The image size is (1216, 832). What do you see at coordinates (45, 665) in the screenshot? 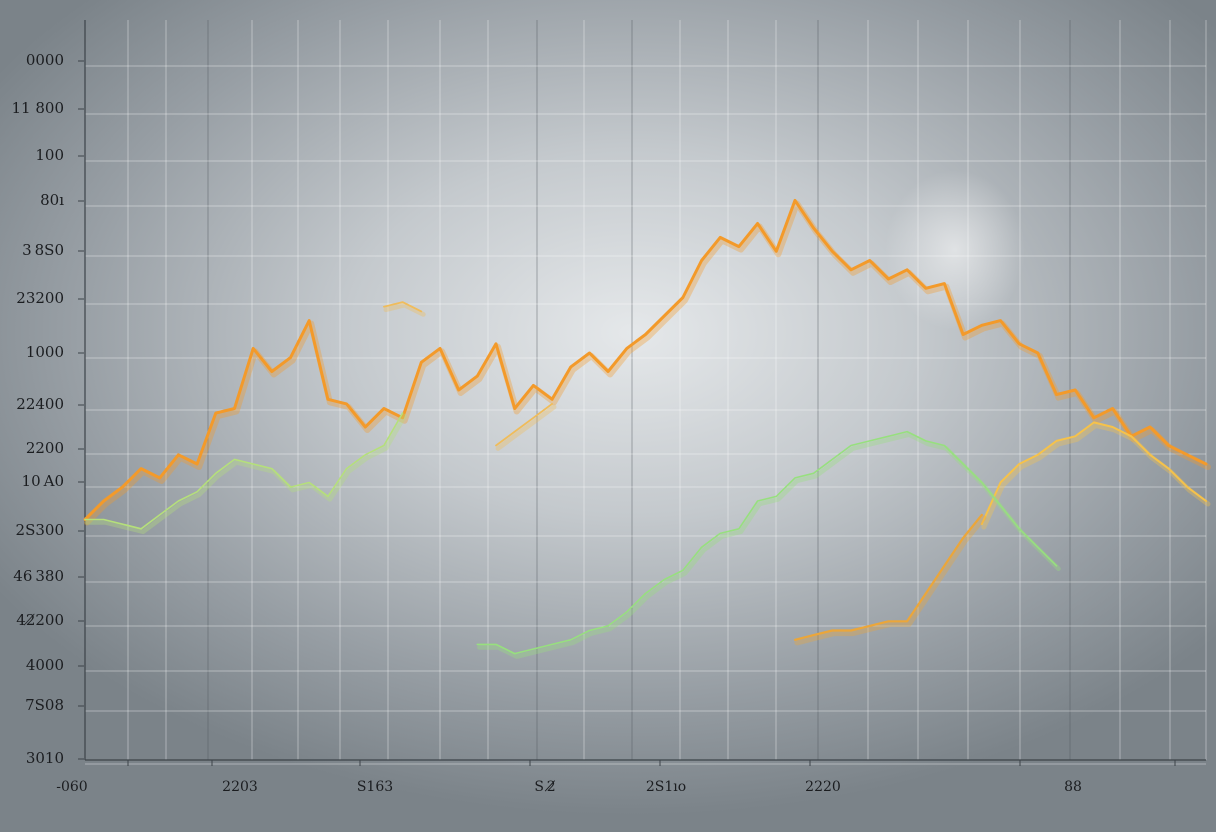
I see `y-tick-label: 4000` at bounding box center [45, 665].